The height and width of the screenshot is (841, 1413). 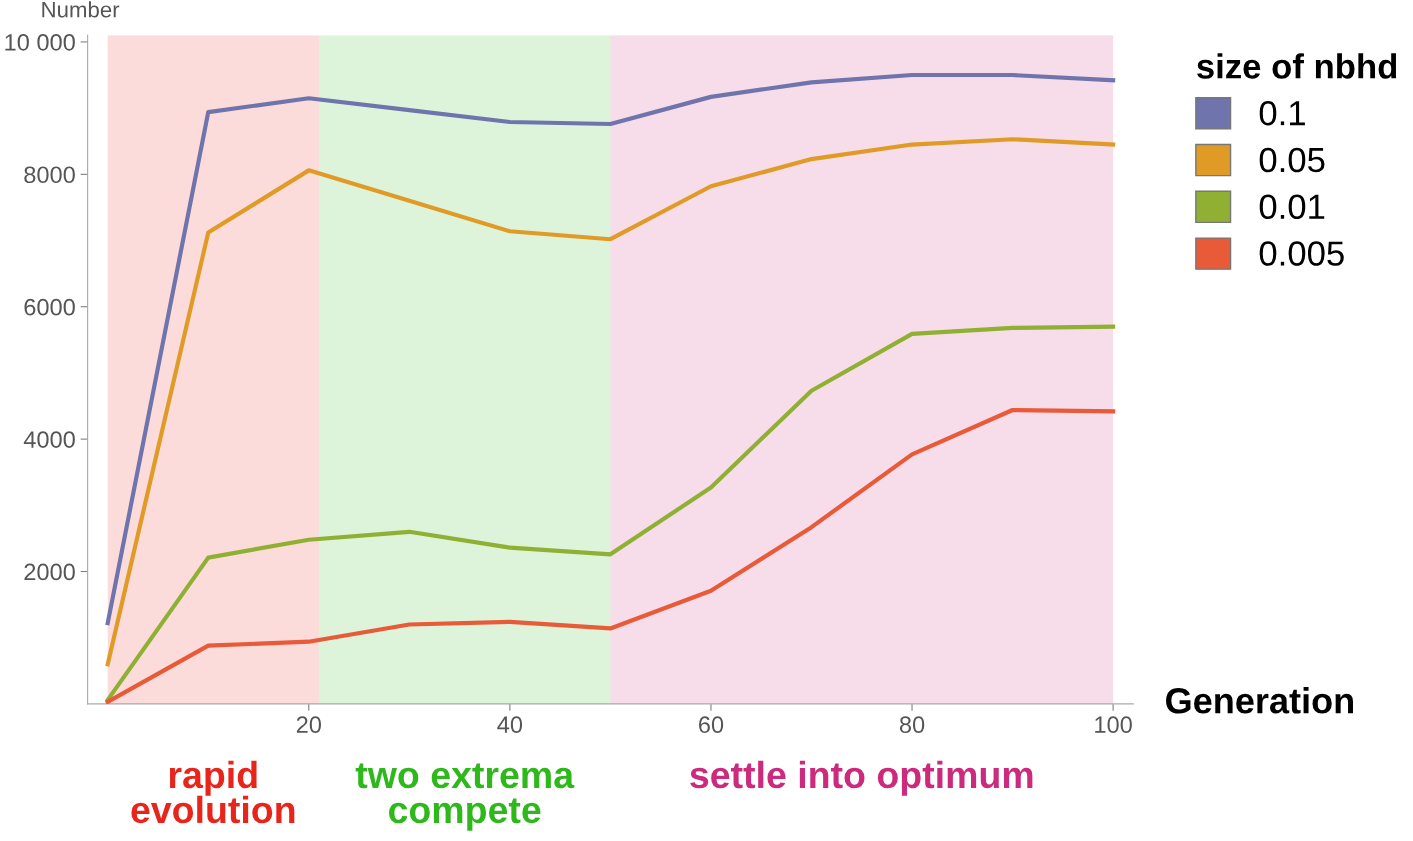 I want to click on y-axis-title: Number, so click(x=81, y=9).